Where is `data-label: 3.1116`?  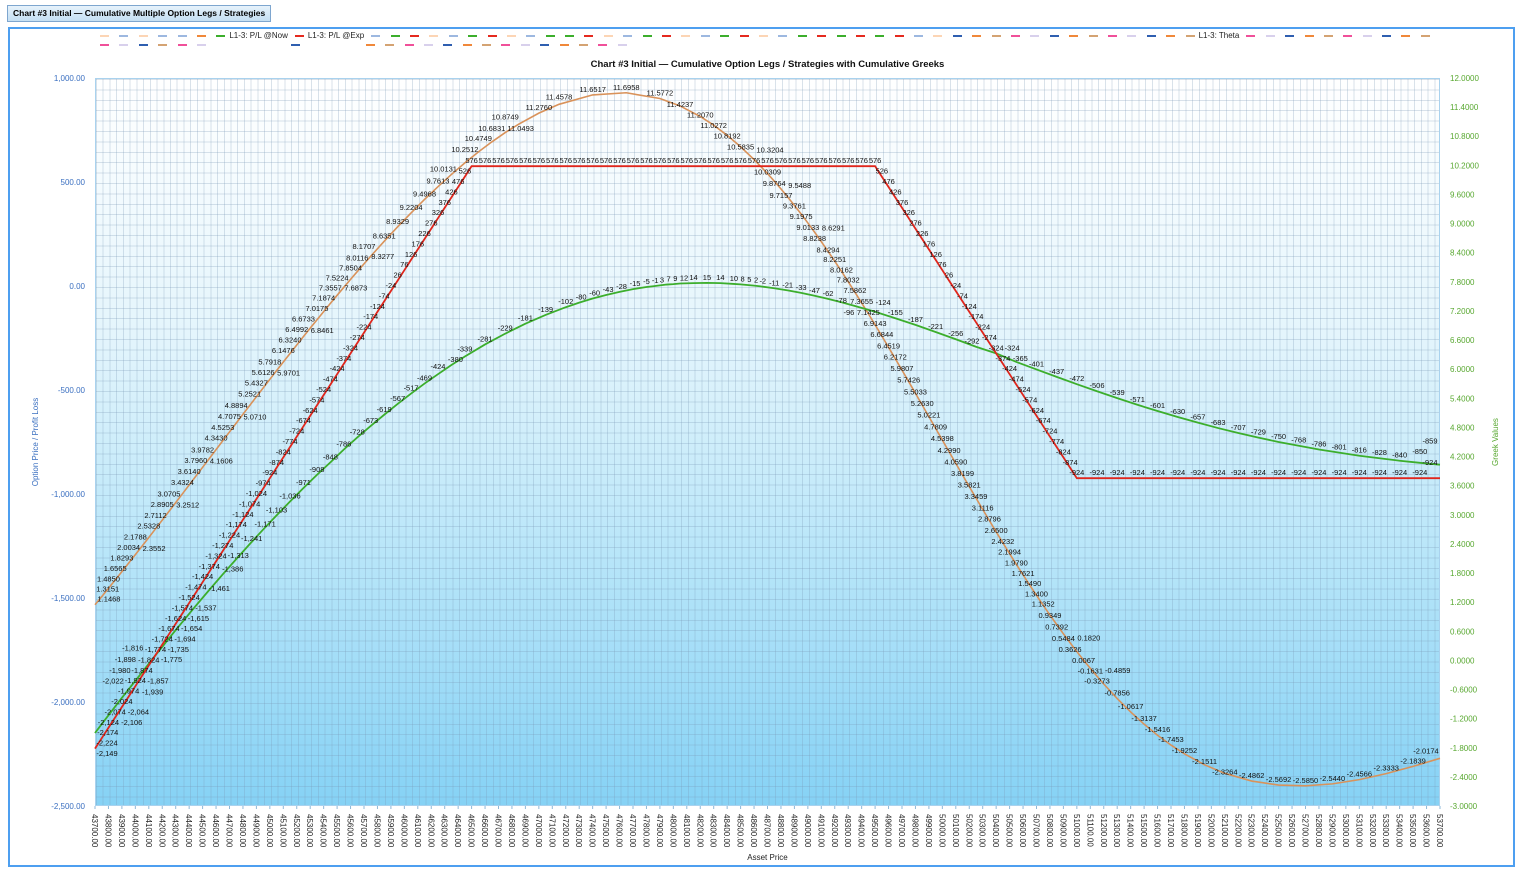
data-label: 3.1116 is located at coordinates (983, 507).